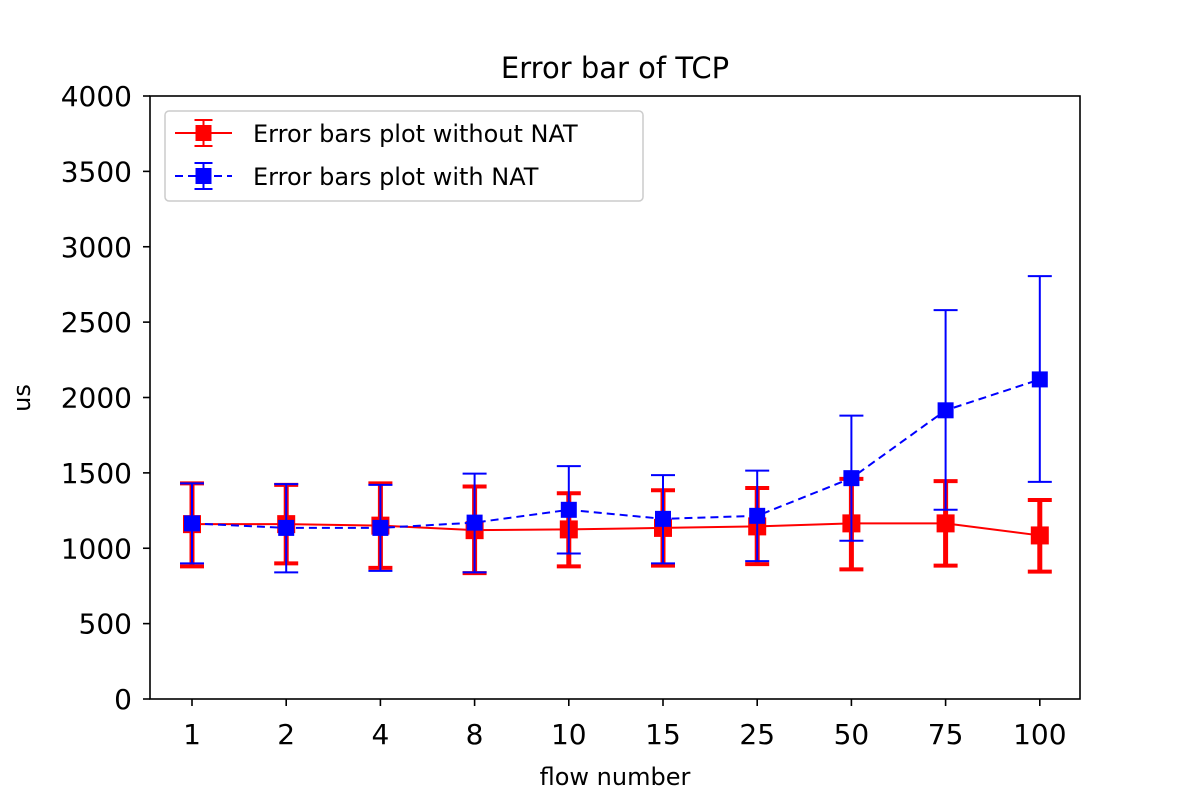  Describe the element at coordinates (396, 177) in the screenshot. I see `legend-label: Error bars plot with NAT` at that location.